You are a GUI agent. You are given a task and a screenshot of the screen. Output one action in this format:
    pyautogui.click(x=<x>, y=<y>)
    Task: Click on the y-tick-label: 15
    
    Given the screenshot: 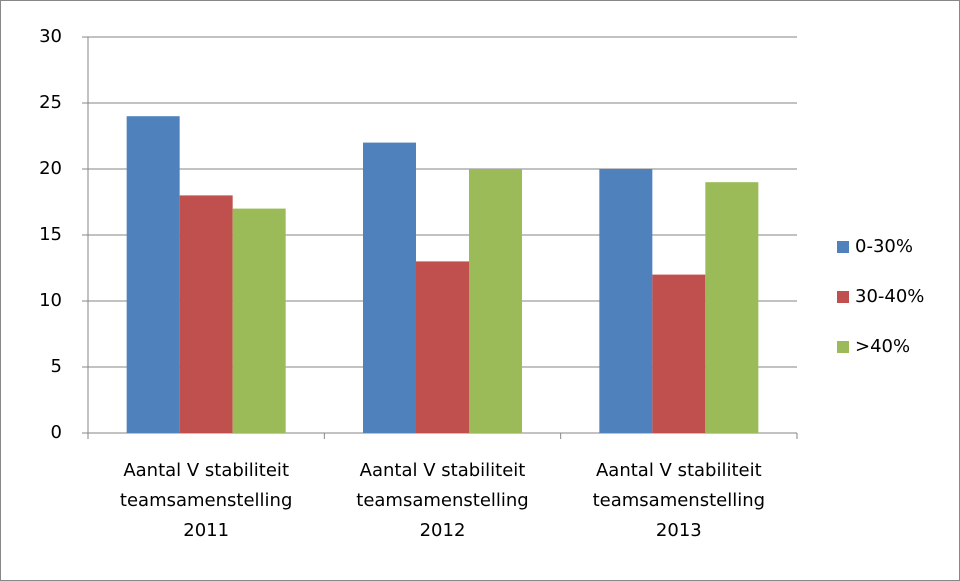 What is the action you would take?
    pyautogui.click(x=50, y=234)
    